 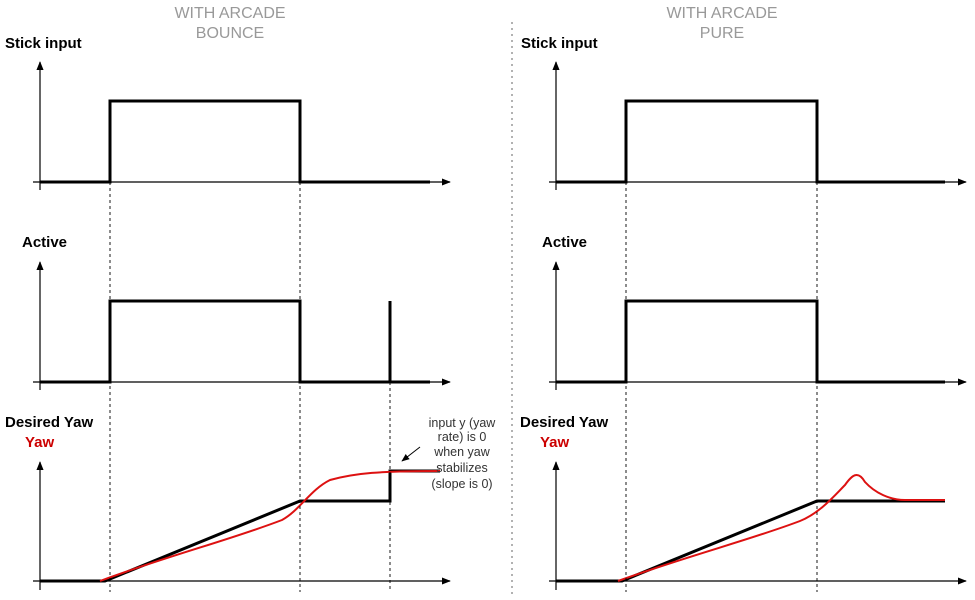 I want to click on left-annotation-line1: input y (yaw, so click(x=463, y=423).